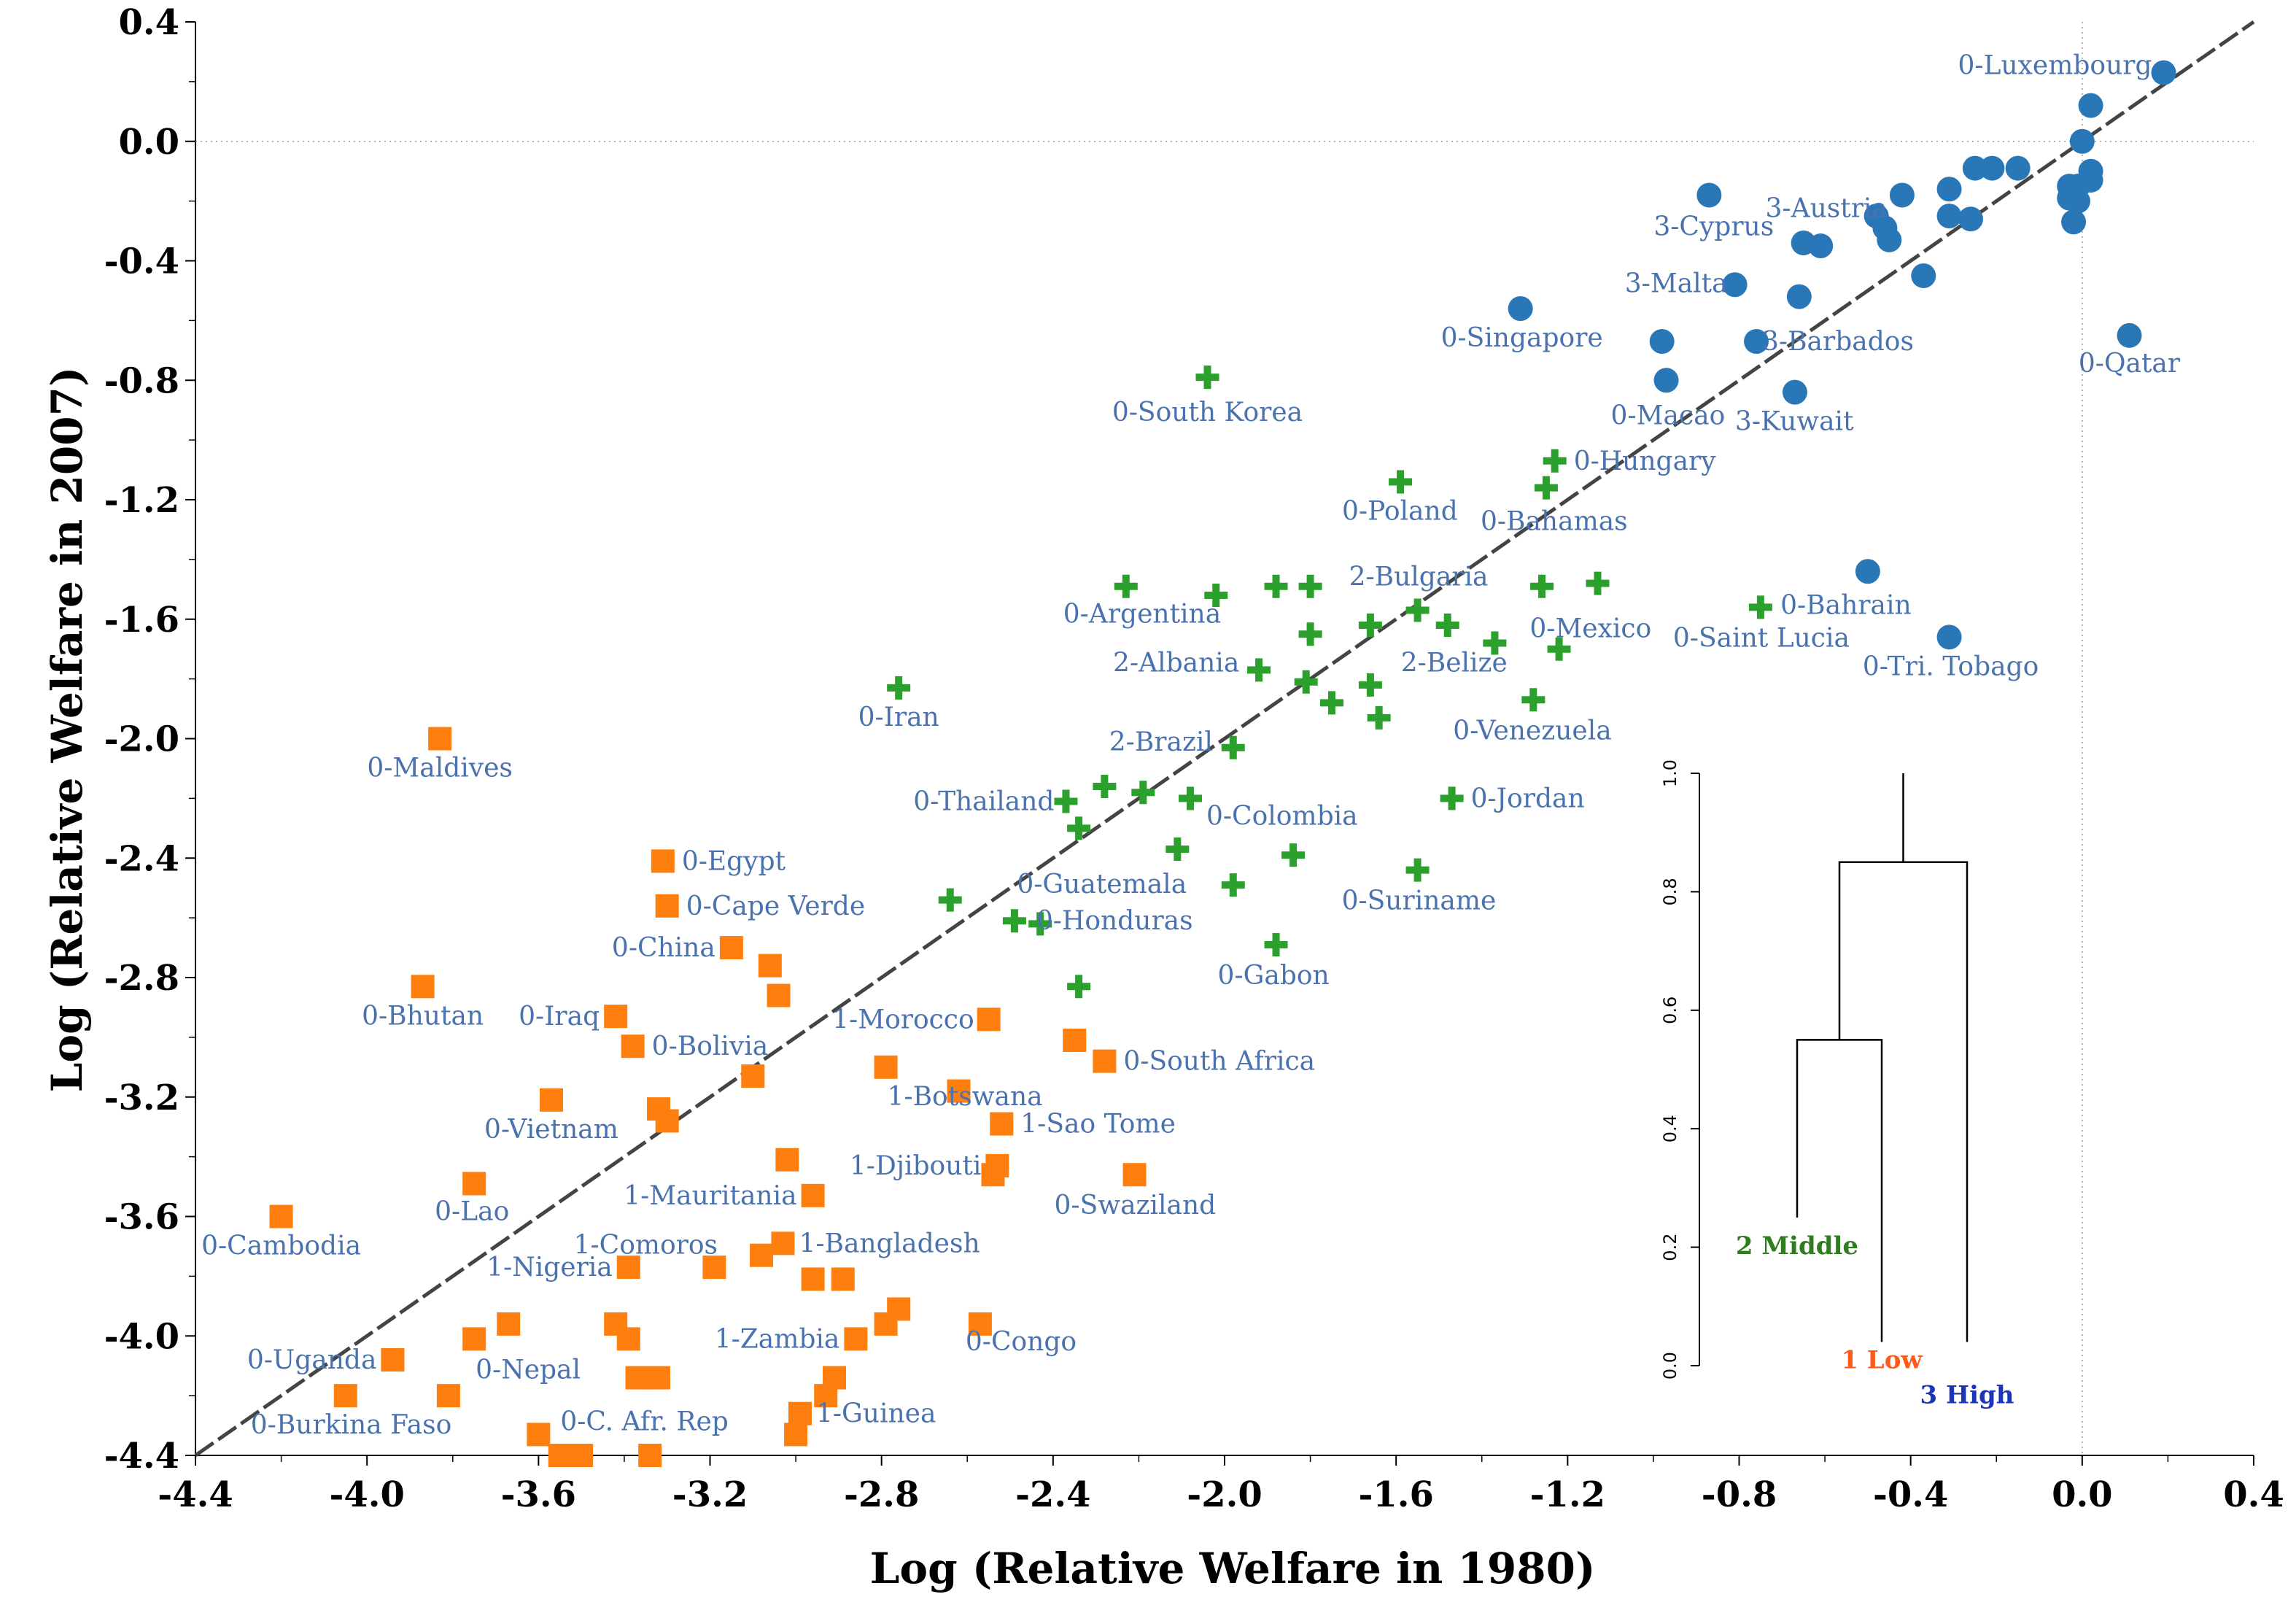  Describe the element at coordinates (551, 1130) in the screenshot. I see `point-label: 0-Vietnam` at that location.